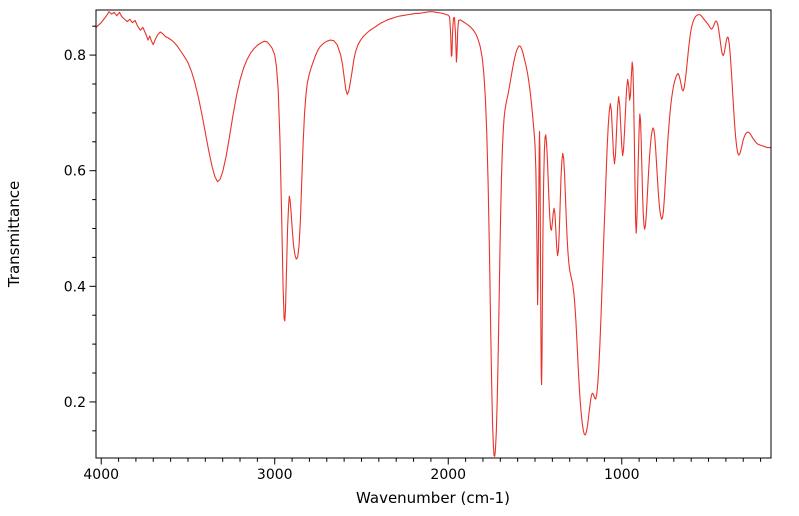 This screenshot has height=516, width=799. Describe the element at coordinates (448, 475) in the screenshot. I see `x-tick-label: 2000` at that location.